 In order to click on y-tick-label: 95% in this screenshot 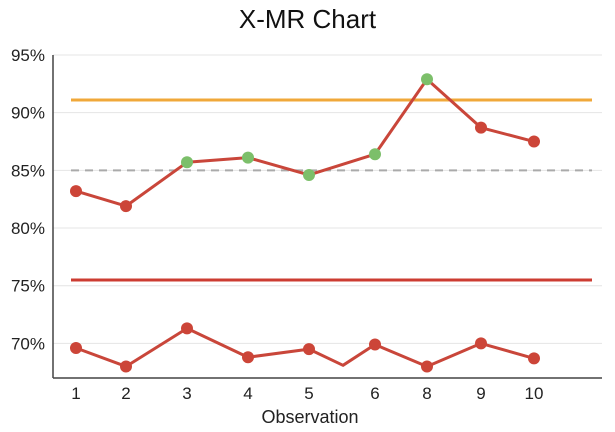, I will do `click(28, 55)`.